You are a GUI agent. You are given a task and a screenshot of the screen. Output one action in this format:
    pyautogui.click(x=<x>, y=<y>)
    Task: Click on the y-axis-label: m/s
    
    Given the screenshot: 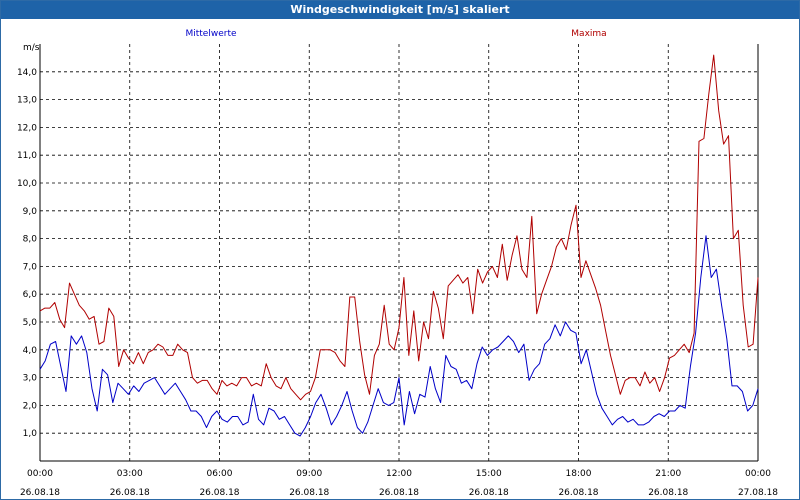 What is the action you would take?
    pyautogui.click(x=31, y=48)
    